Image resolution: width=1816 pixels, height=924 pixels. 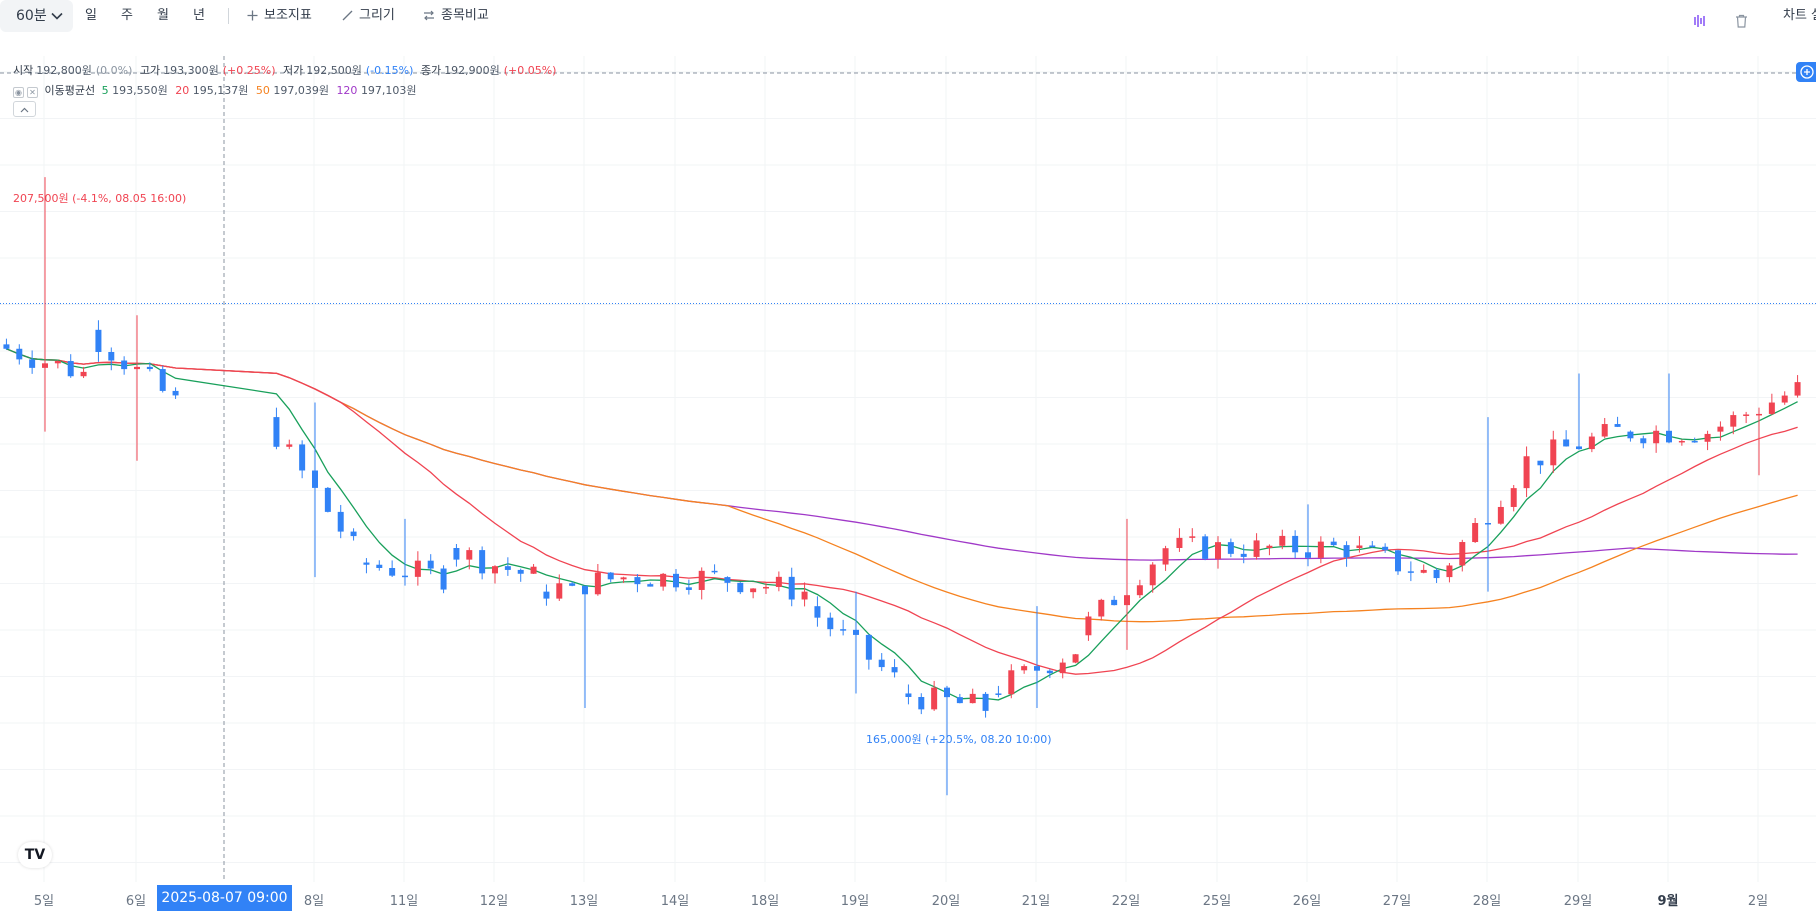 I want to click on close-label: 종가, so click(x=431, y=70).